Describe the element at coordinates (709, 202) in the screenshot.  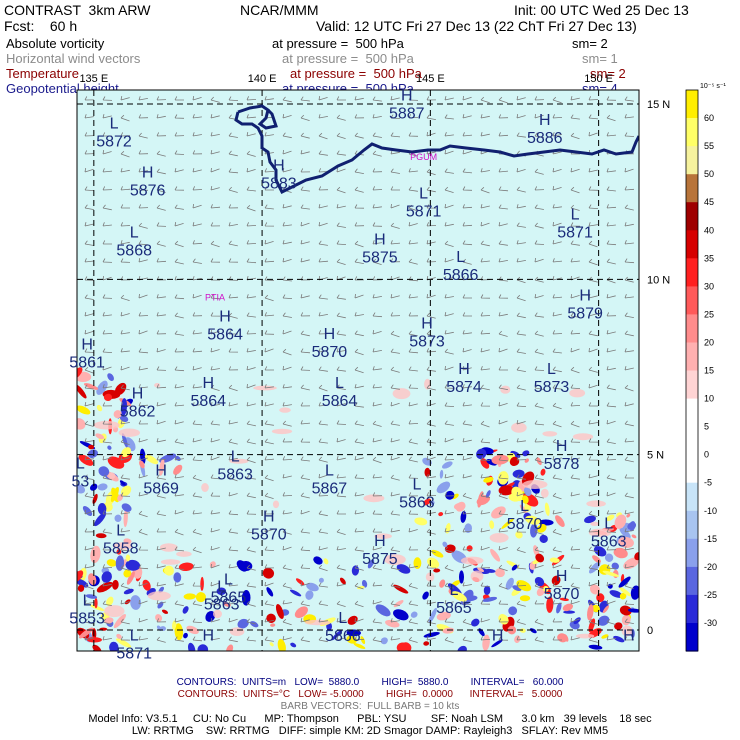
I see `colorbar-tick-label: 45` at that location.